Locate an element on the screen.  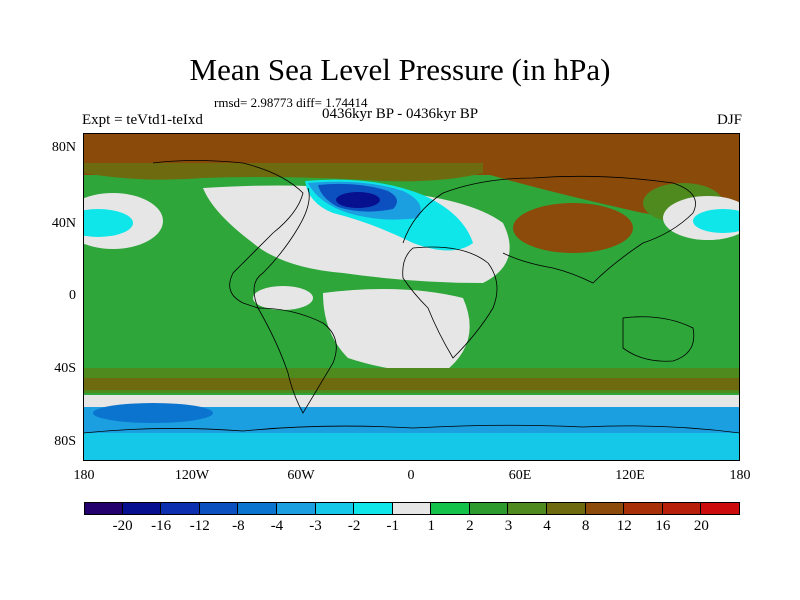
africa-coast is located at coordinates (450, 302).